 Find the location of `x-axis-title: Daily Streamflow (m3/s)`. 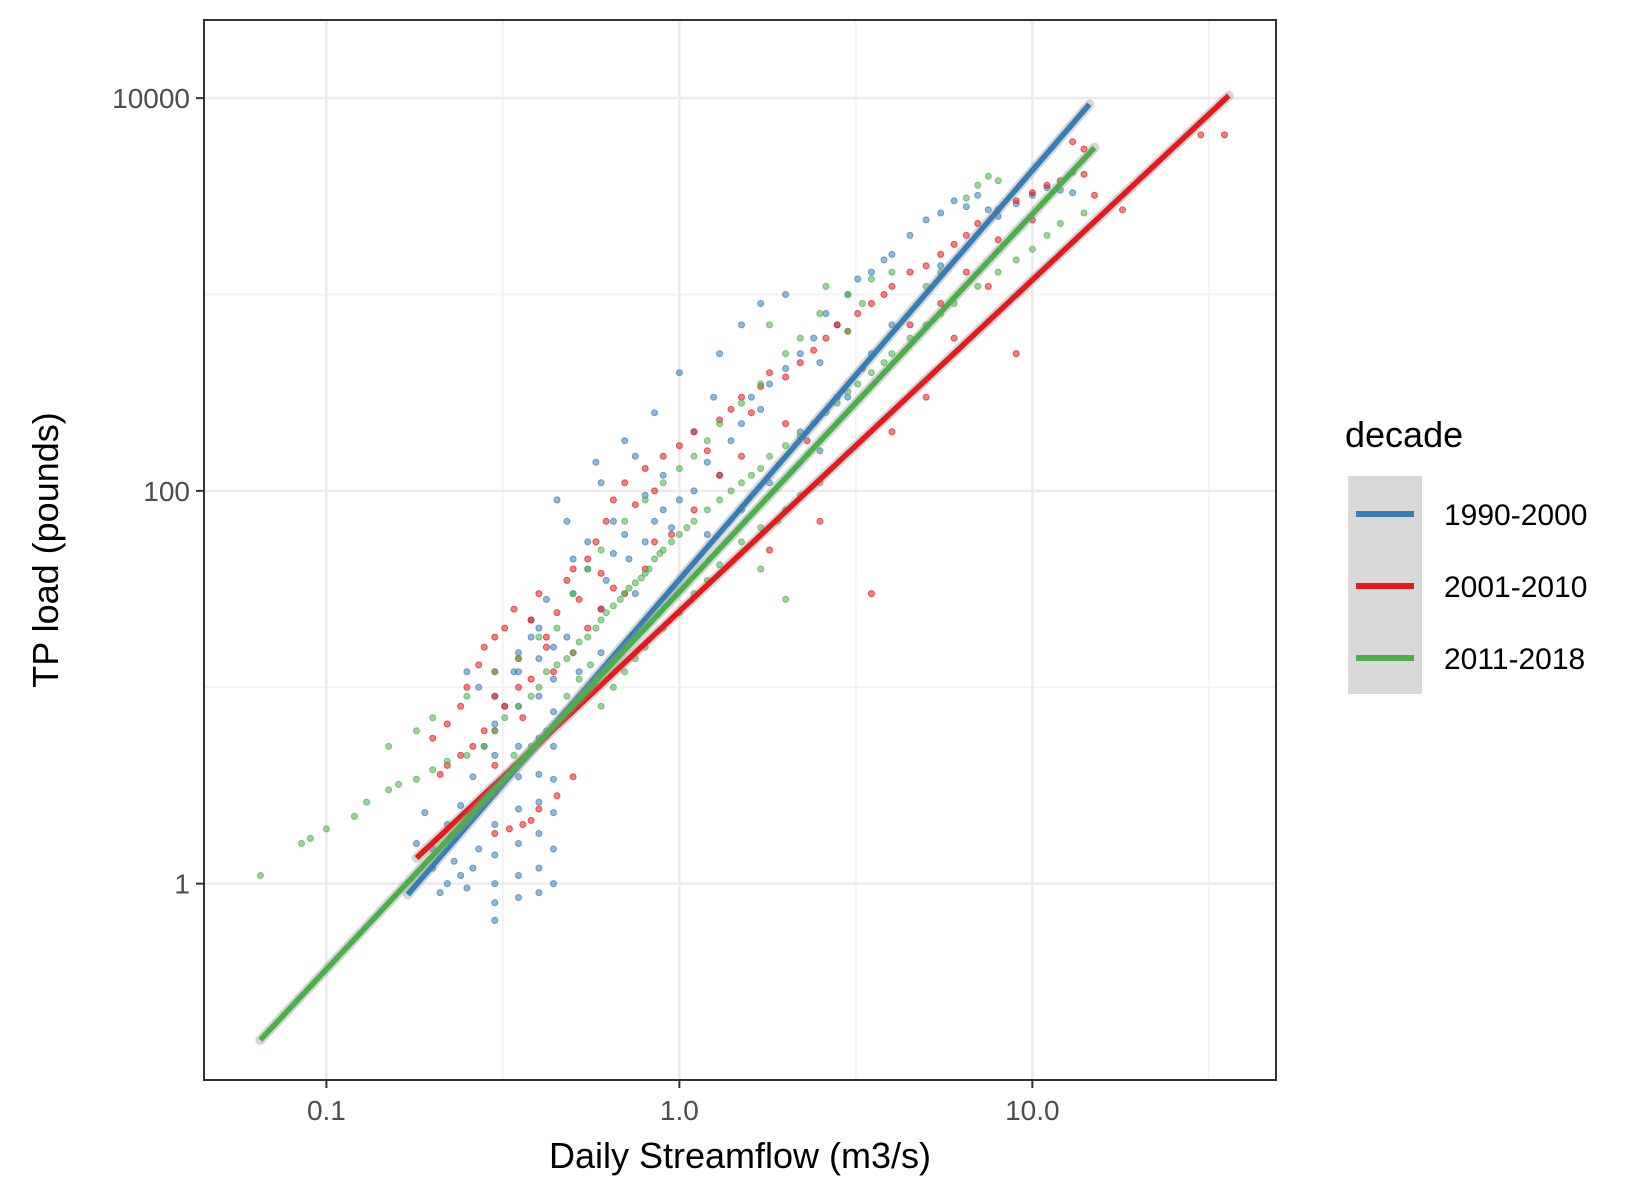

x-axis-title: Daily Streamflow (m3/s) is located at coordinates (740, 1155).